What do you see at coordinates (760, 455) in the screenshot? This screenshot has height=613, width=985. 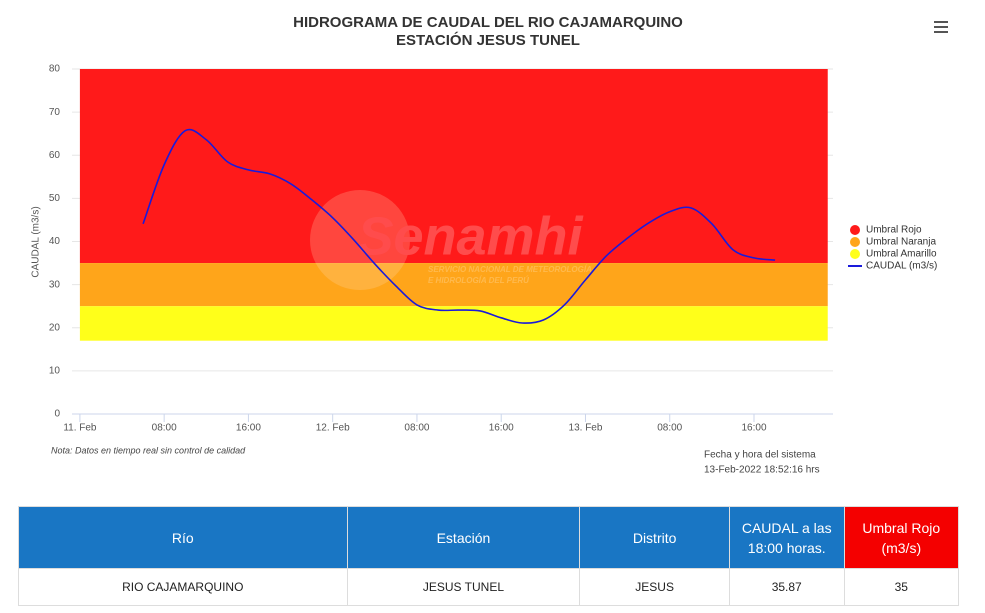 I see `system-time-label: Fecha y hora del sistema` at bounding box center [760, 455].